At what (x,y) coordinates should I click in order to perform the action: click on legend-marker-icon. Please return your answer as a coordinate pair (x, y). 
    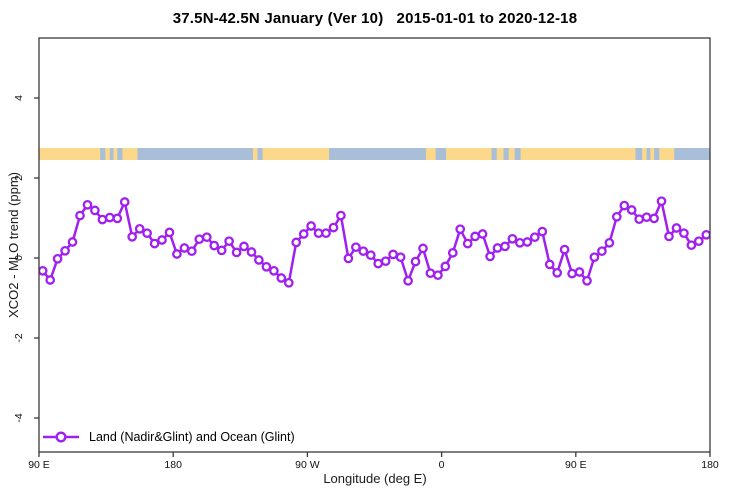
    Looking at the image, I should click on (61, 437).